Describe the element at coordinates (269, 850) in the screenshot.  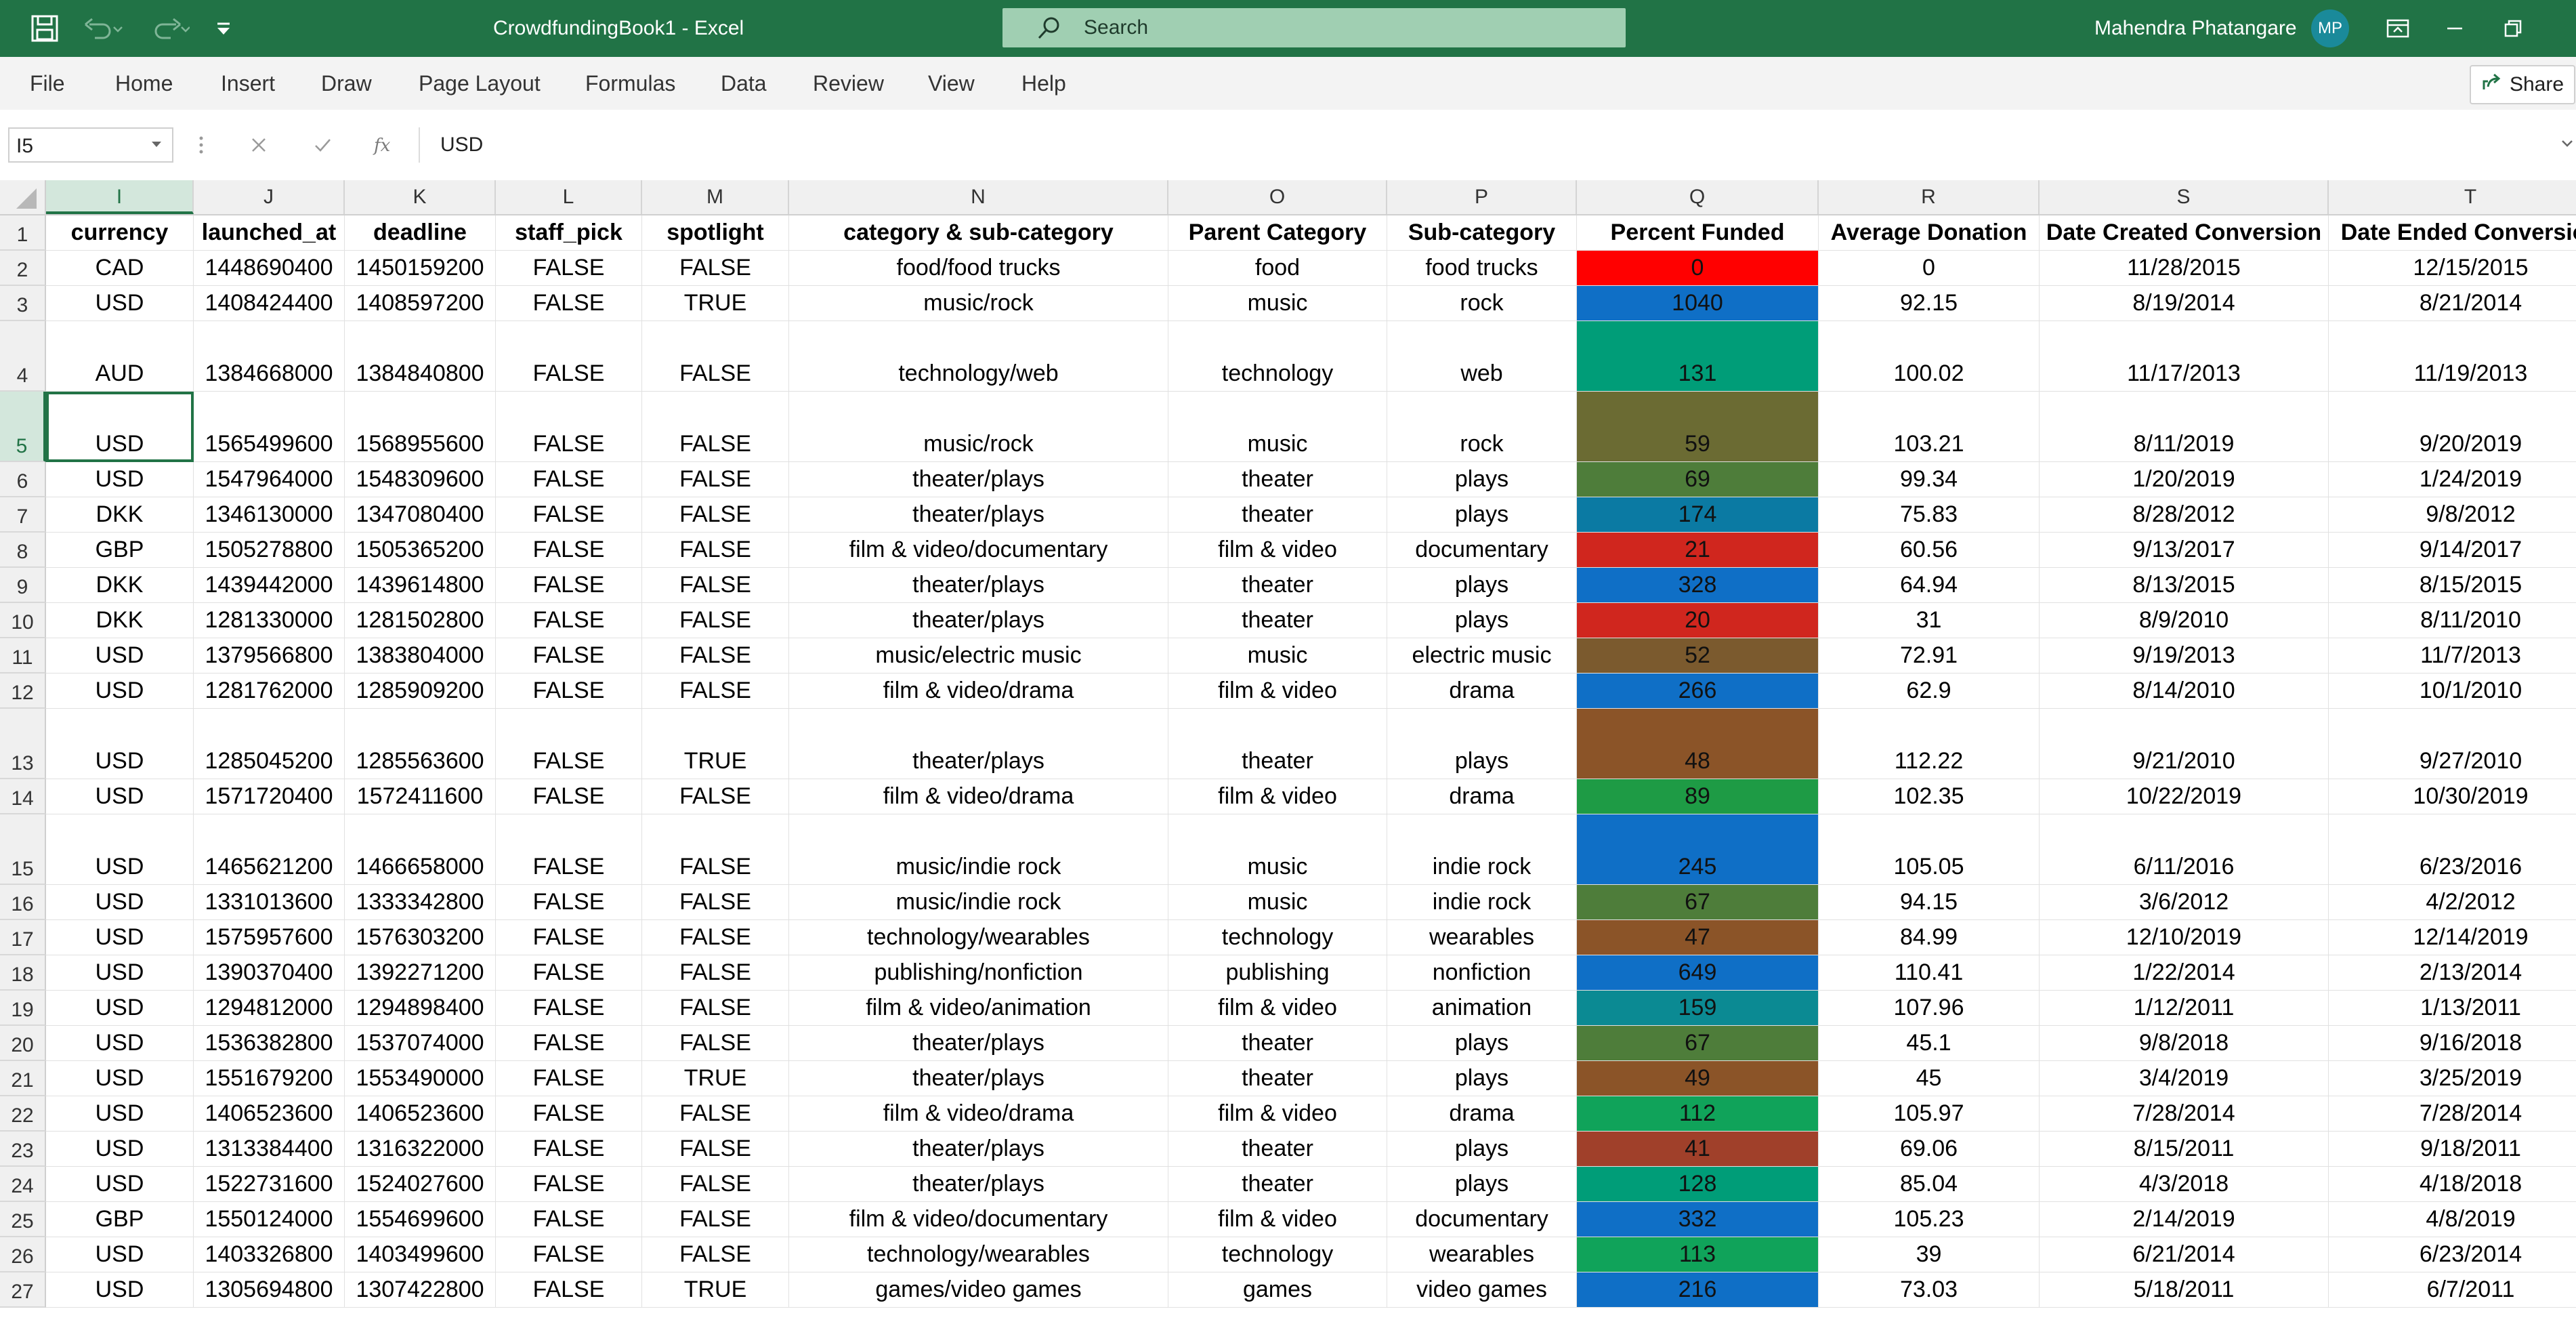
I see `cell: 1465621200` at that location.